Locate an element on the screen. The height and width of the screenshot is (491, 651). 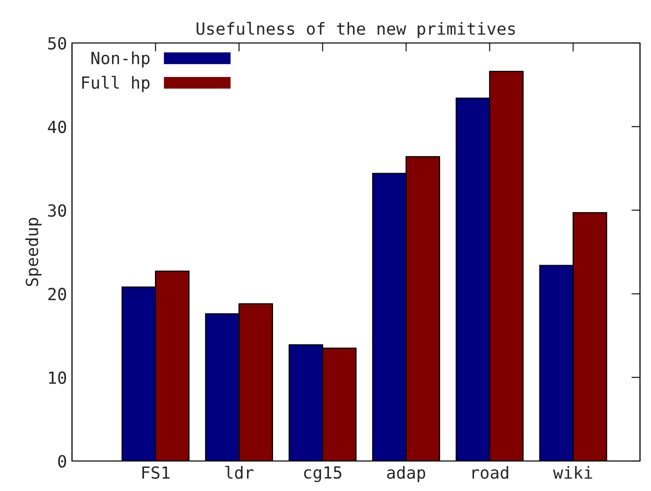
chart-title: Usefulness of the new primitives is located at coordinates (355, 30).